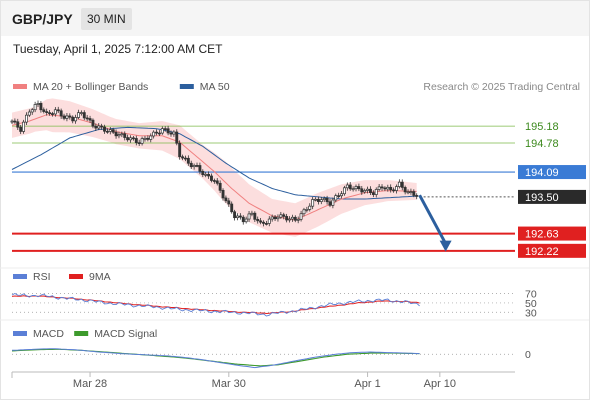  I want to click on chart-header: GBP/JPY 30 MIN, so click(295, 18).